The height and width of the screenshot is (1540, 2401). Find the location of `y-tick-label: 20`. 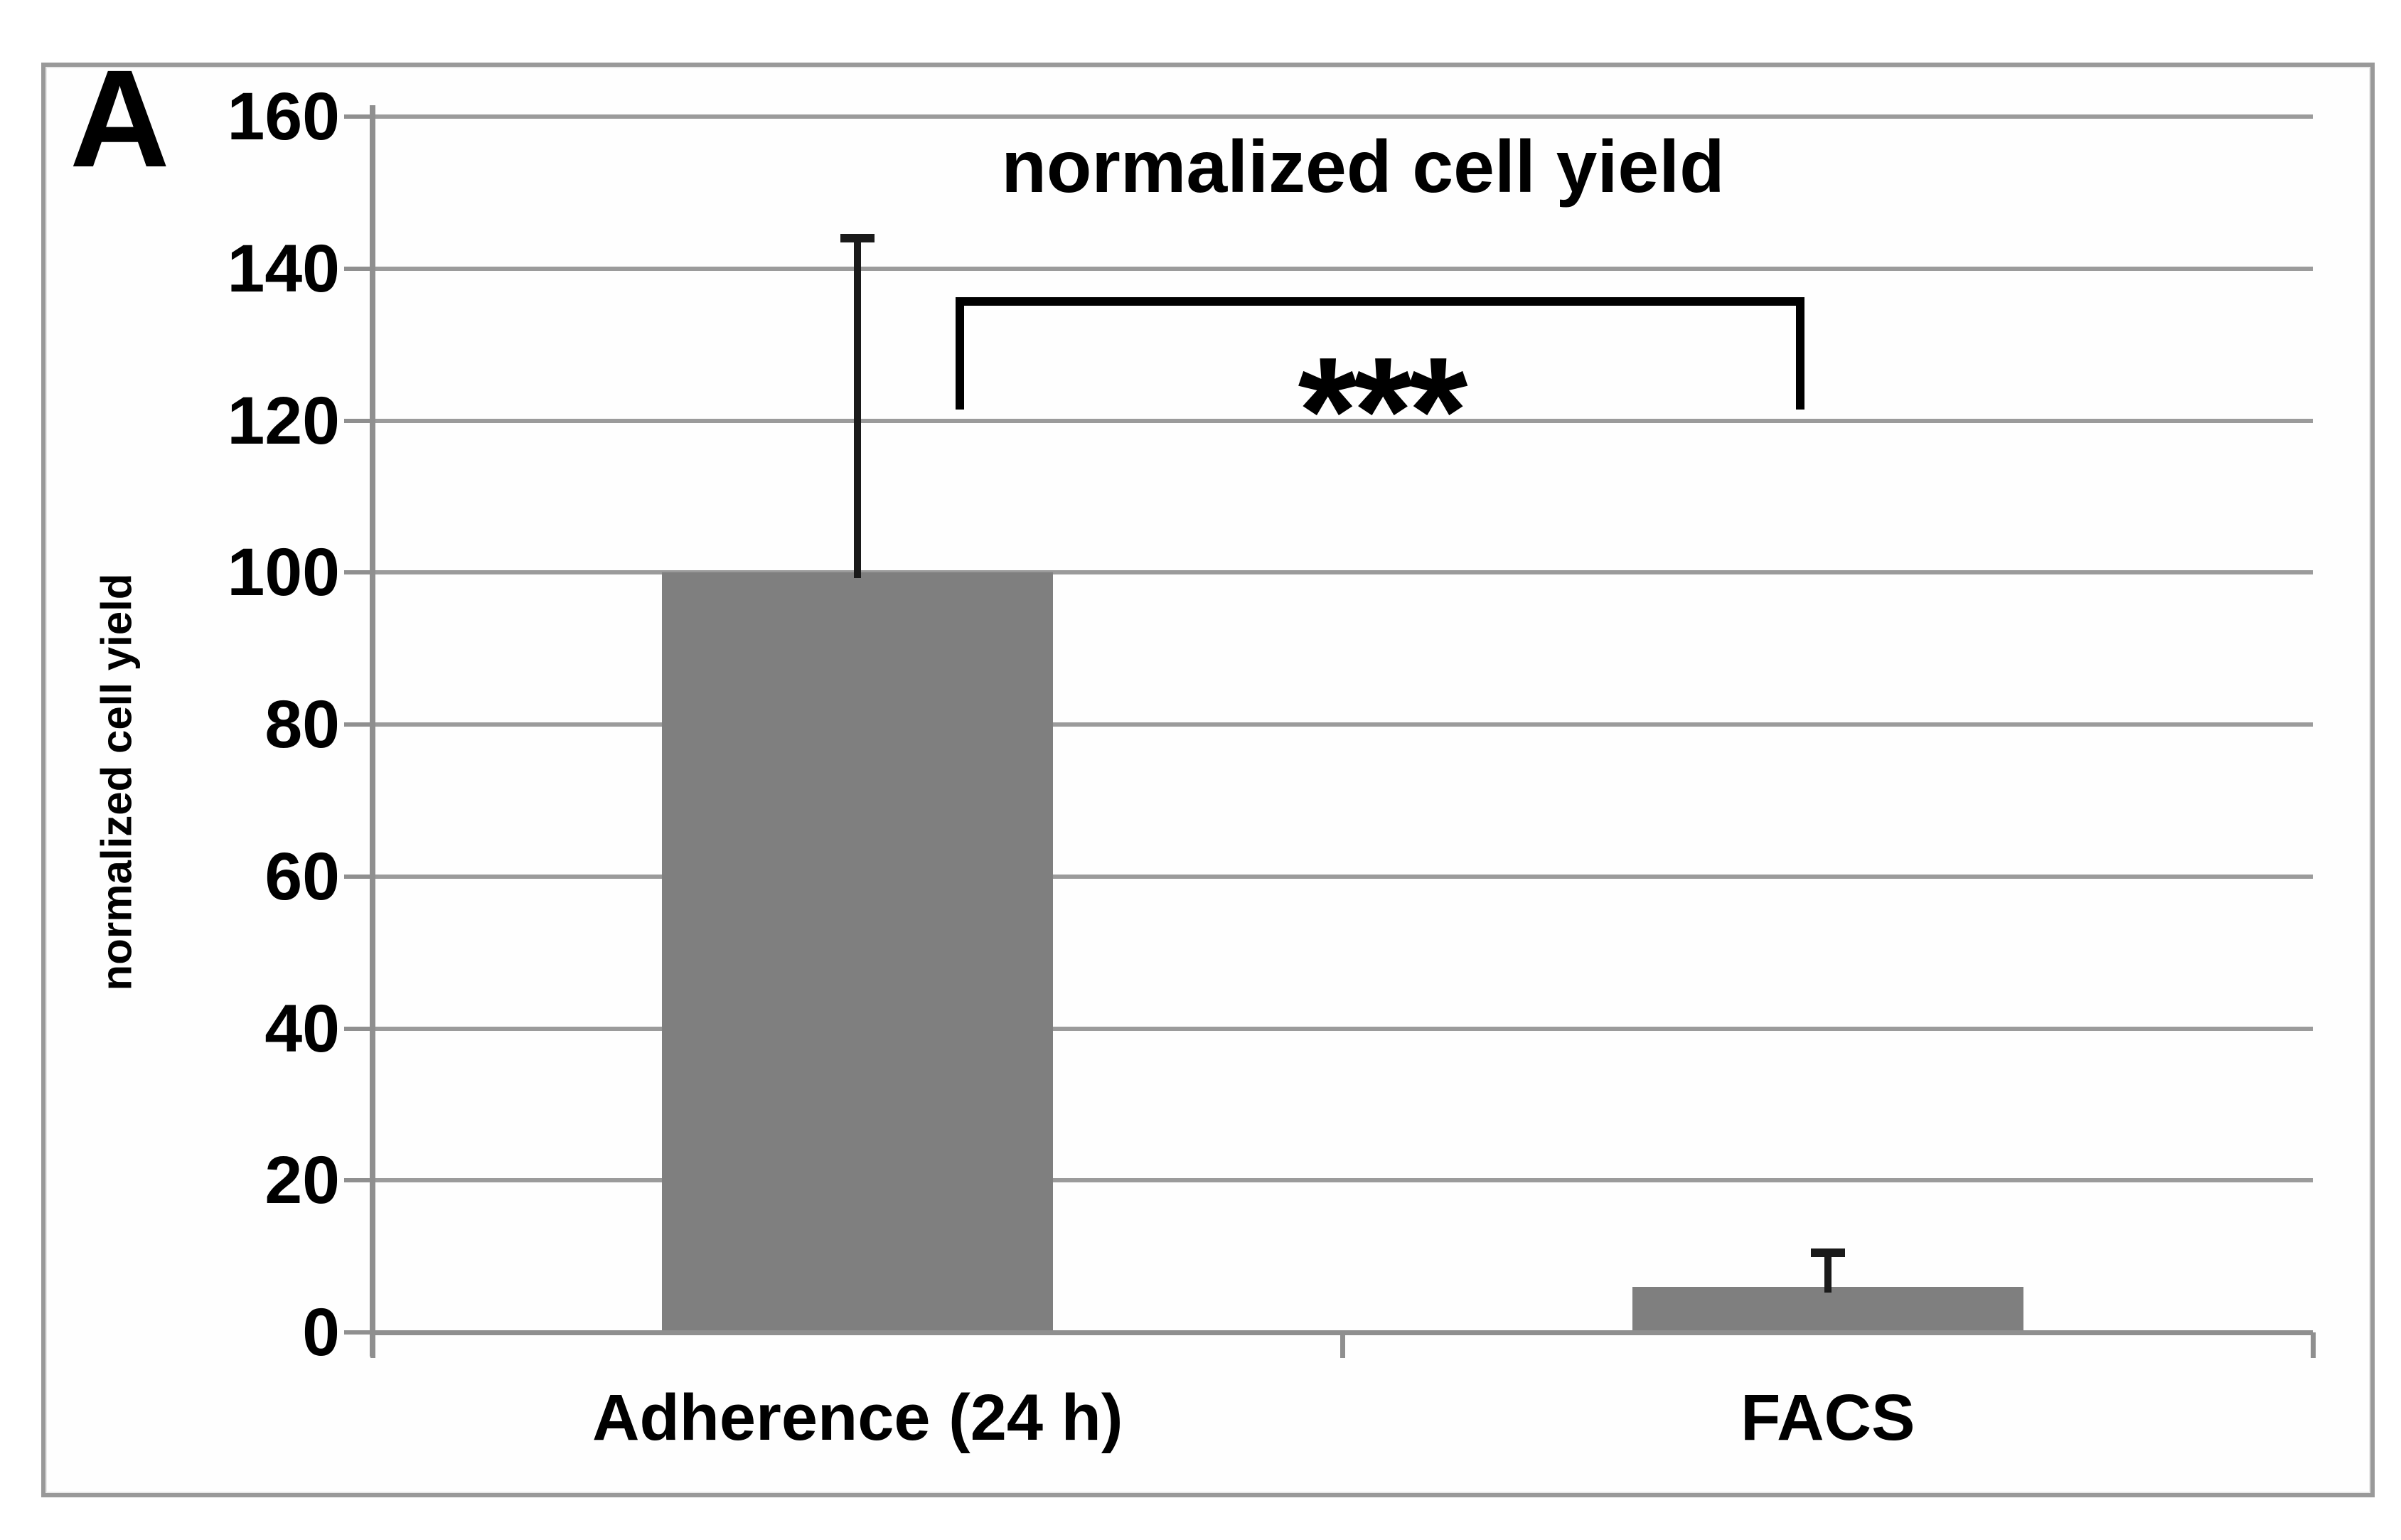

y-tick-label: 20 is located at coordinates (302, 1181).